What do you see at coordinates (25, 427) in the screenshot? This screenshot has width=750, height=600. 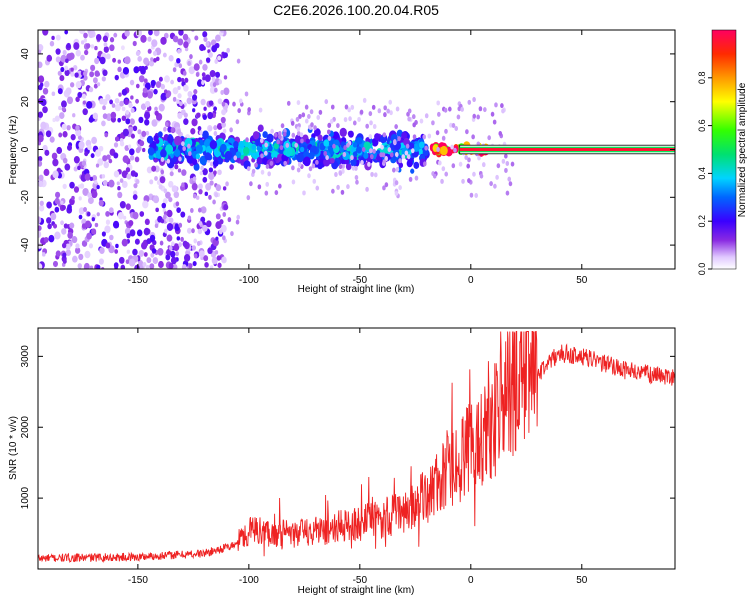 I see `y-tick-label: 2000` at bounding box center [25, 427].